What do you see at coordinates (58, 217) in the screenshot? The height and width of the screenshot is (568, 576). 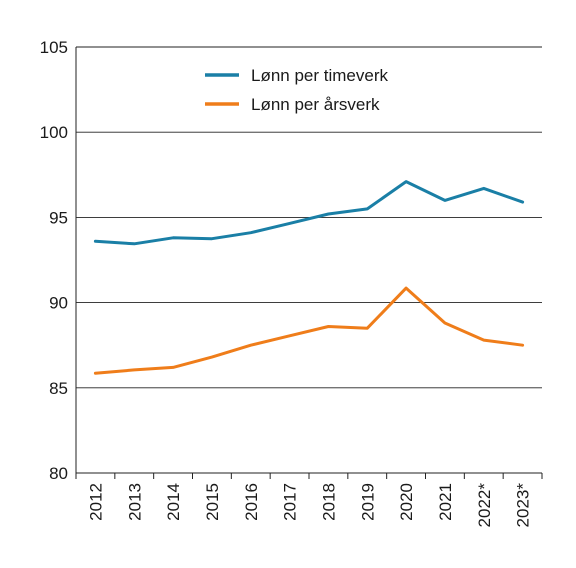 I see `y-tick-label: 95` at bounding box center [58, 217].